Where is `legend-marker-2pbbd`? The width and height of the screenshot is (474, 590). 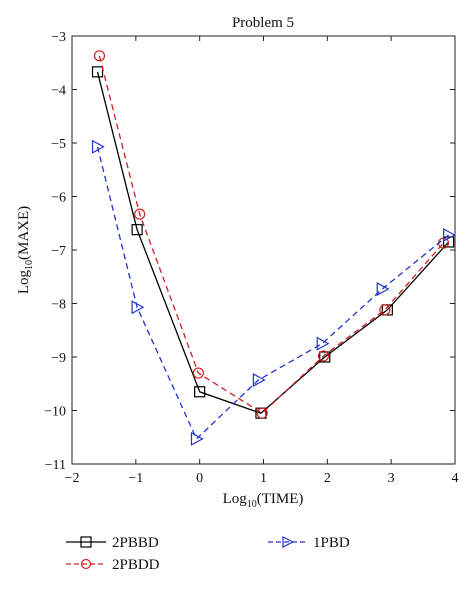
legend-marker-2pbbd is located at coordinates (86, 542).